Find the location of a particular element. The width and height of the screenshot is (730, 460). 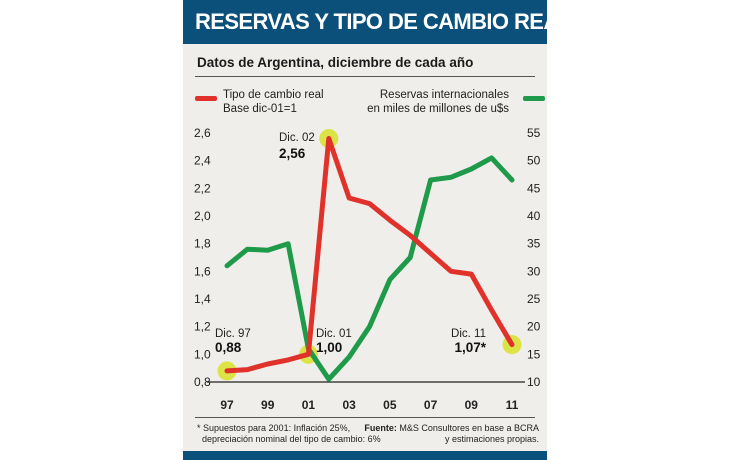

annotation-value: 0,88 is located at coordinates (228, 347).